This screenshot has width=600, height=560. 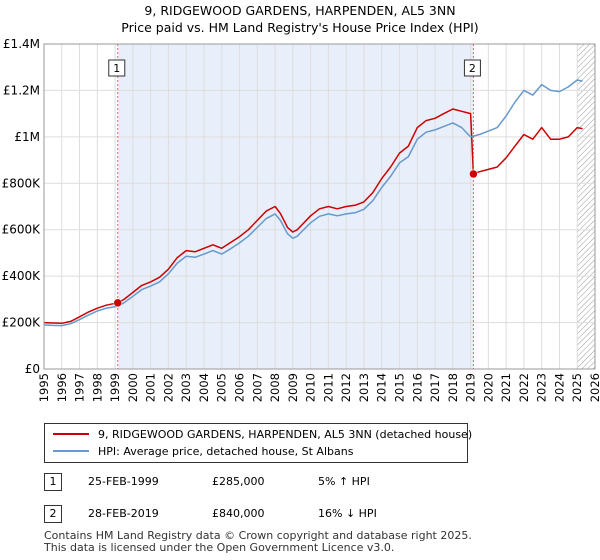 What do you see at coordinates (257, 387) in the screenshot?
I see `x-tick-label: 2007` at bounding box center [257, 387].